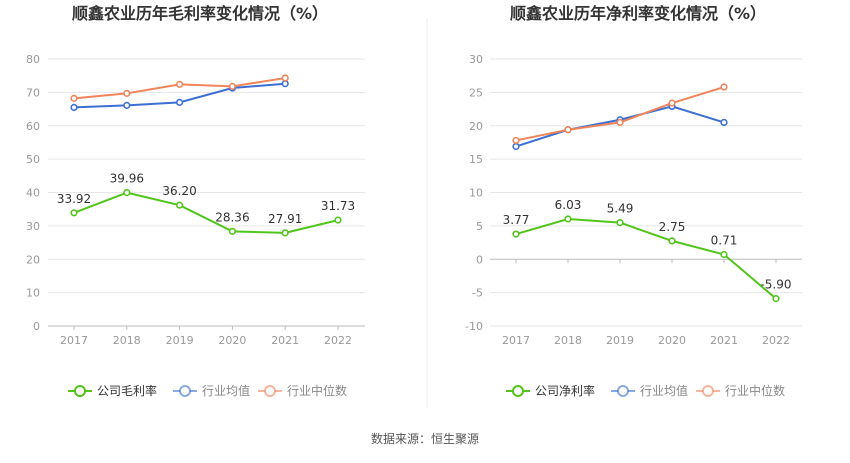 This screenshot has width=850, height=463. What do you see at coordinates (565, 390) in the screenshot?
I see `legend-label: 公司净利率` at bounding box center [565, 390].